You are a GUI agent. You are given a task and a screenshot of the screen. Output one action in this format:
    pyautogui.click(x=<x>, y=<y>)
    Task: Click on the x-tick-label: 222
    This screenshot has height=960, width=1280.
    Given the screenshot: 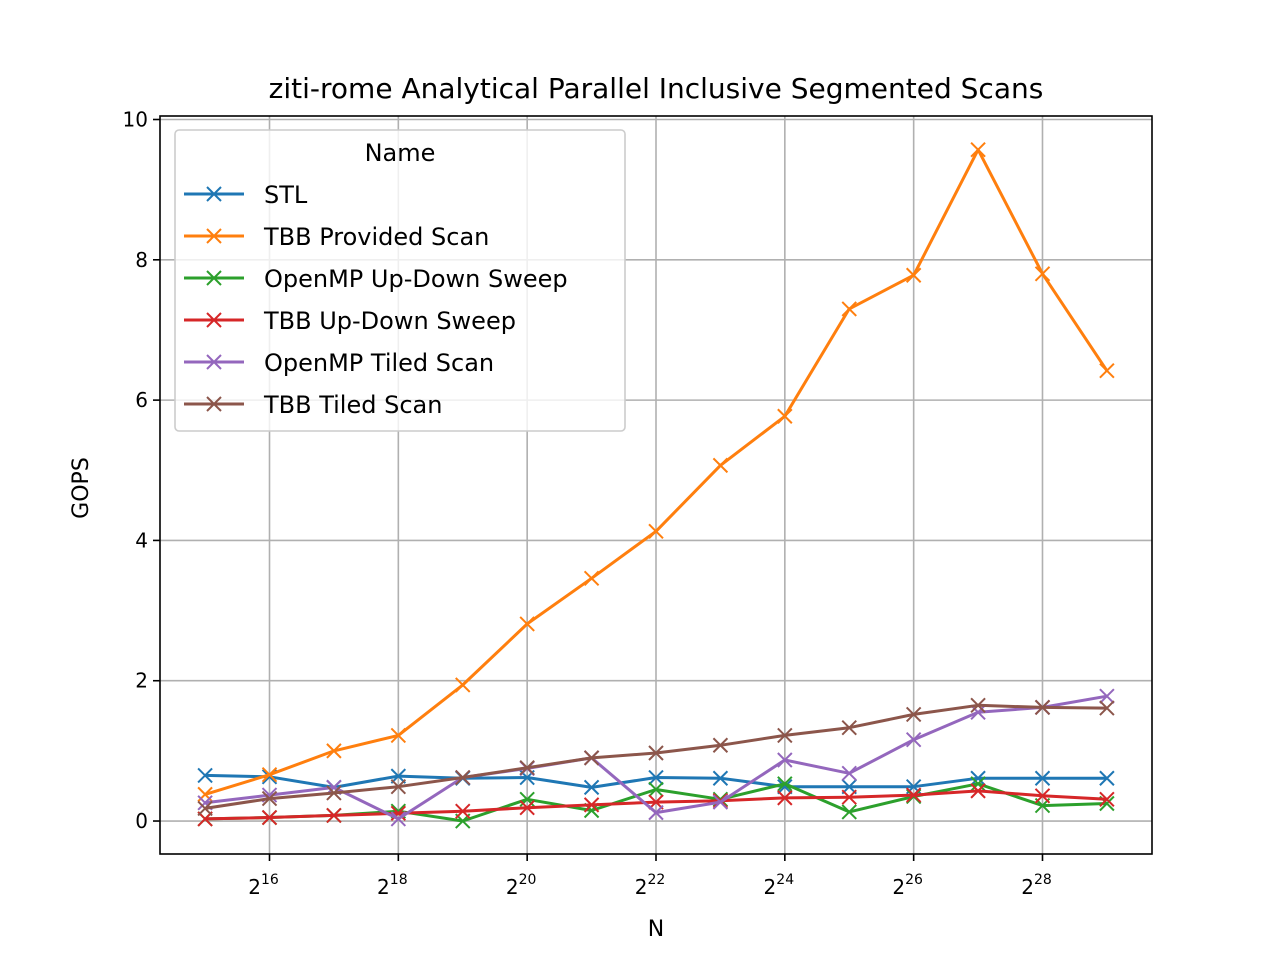 What is the action you would take?
    pyautogui.click(x=650, y=885)
    